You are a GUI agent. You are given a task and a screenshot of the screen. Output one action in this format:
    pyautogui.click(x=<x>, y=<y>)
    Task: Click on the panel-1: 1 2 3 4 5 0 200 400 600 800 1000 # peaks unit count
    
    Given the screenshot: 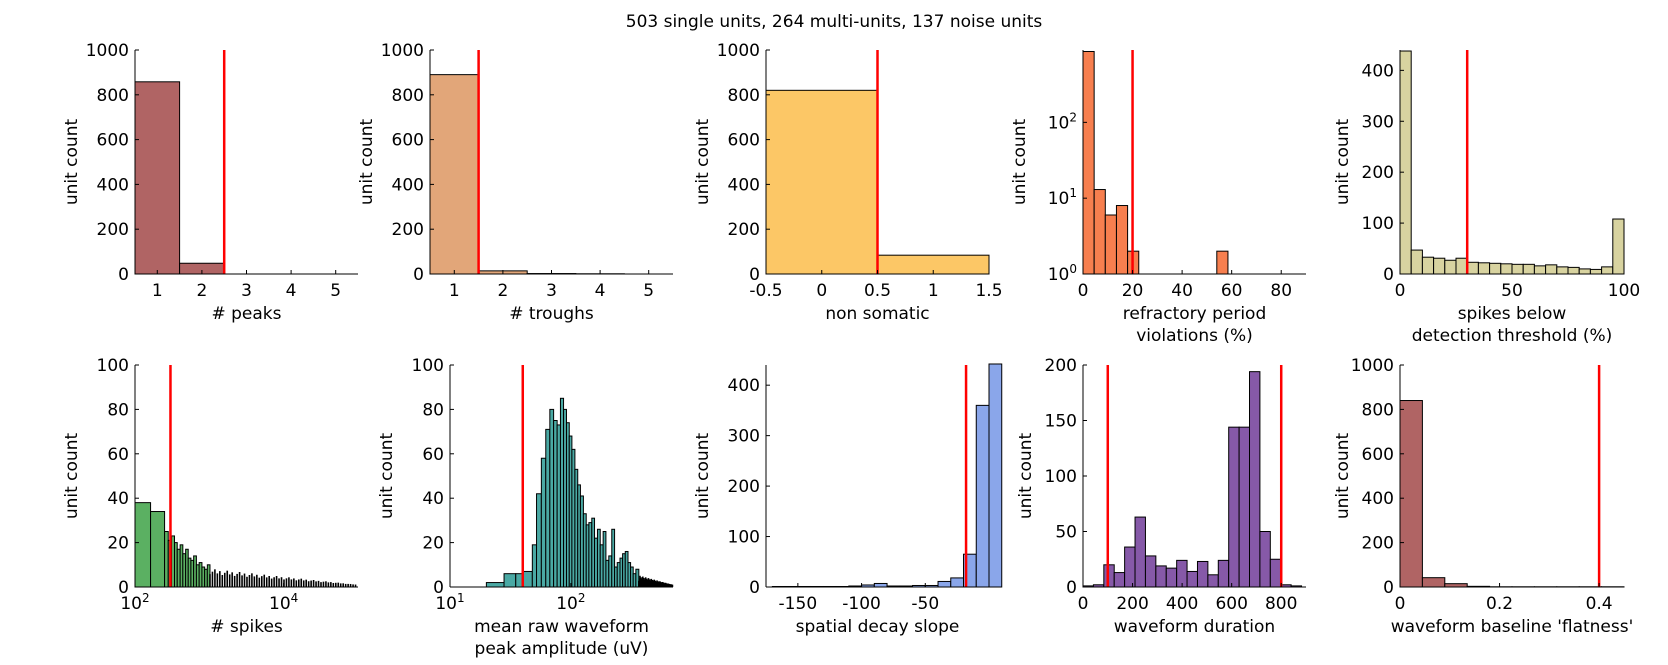 What is the action you would take?
    pyautogui.click(x=210, y=182)
    